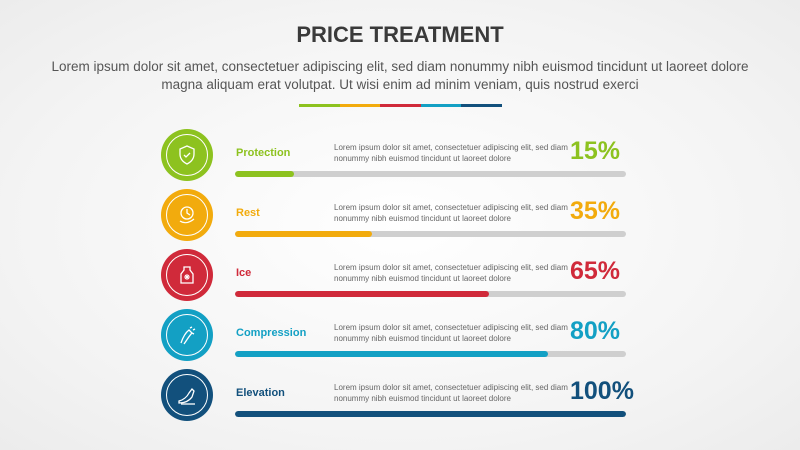 The width and height of the screenshot is (800, 450). I want to click on compression-arm-icon, so click(188, 335).